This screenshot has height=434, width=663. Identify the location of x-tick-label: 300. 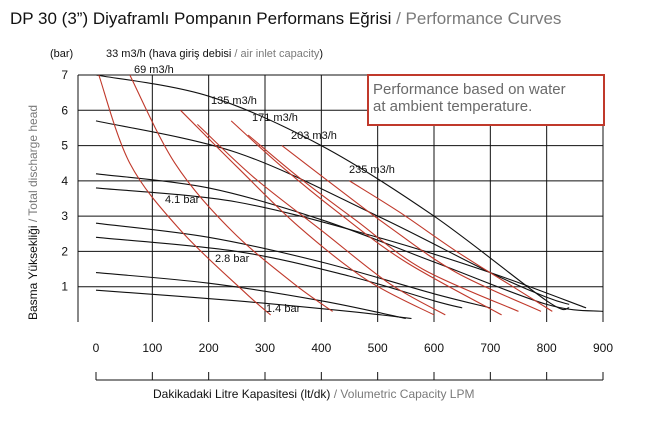
(265, 348).